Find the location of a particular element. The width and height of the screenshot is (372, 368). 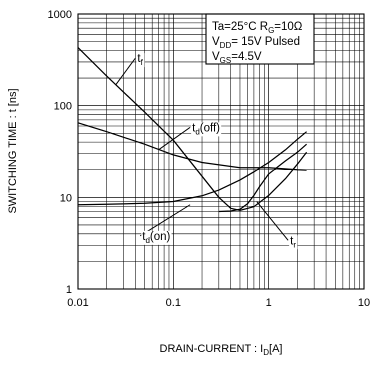

y-tick-label: 1000 is located at coordinates (60, 15).